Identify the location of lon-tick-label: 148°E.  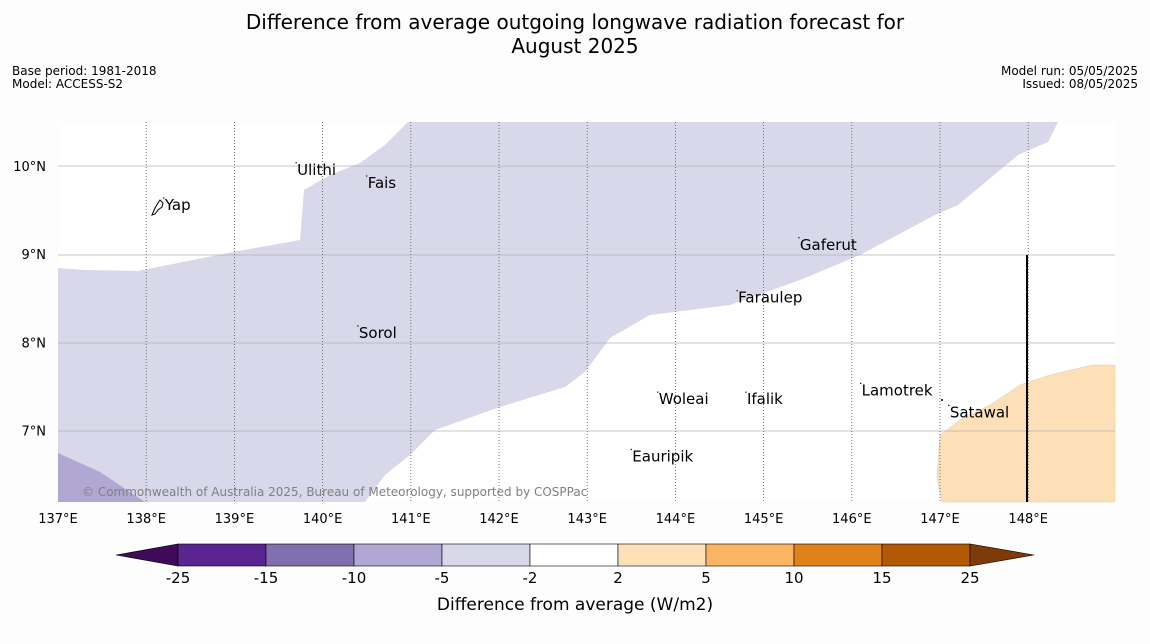
(1028, 519).